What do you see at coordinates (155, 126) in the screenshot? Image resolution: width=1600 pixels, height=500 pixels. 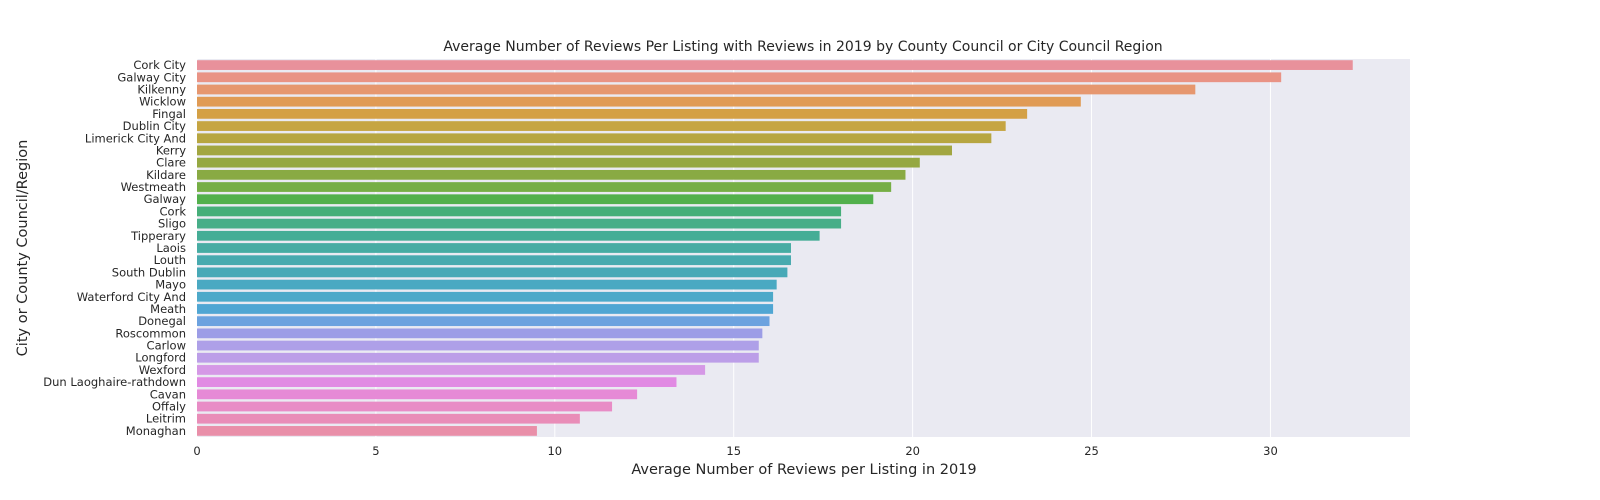 I see `y-tick-label: Dublin City` at bounding box center [155, 126].